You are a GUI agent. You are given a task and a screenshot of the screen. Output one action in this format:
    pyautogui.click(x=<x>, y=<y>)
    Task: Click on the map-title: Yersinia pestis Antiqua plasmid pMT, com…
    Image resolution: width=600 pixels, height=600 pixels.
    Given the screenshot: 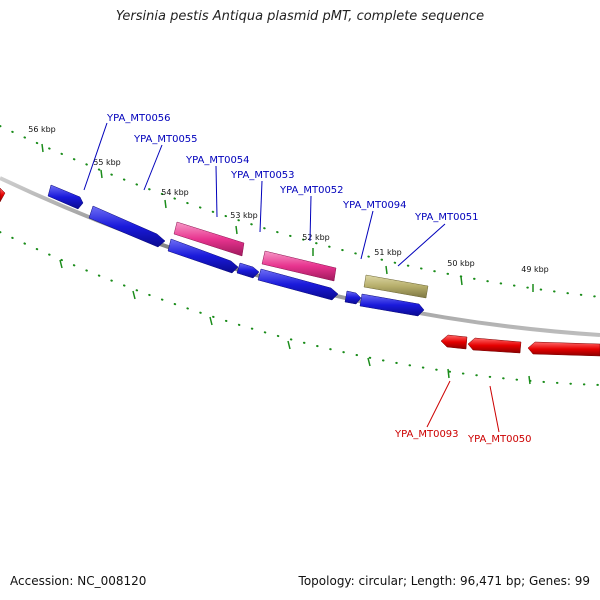 What is the action you would take?
    pyautogui.click(x=300, y=16)
    